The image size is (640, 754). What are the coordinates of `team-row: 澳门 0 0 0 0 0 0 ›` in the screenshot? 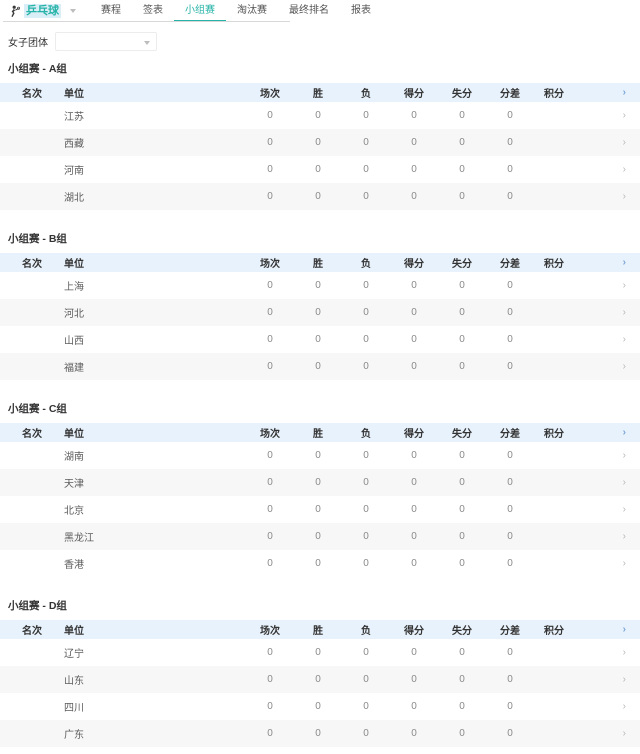 It's located at (320, 750).